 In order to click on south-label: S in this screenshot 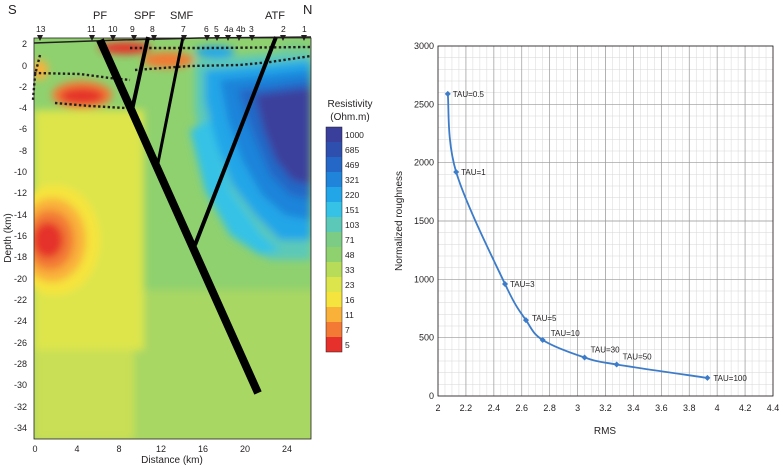, I will do `click(12, 9)`.